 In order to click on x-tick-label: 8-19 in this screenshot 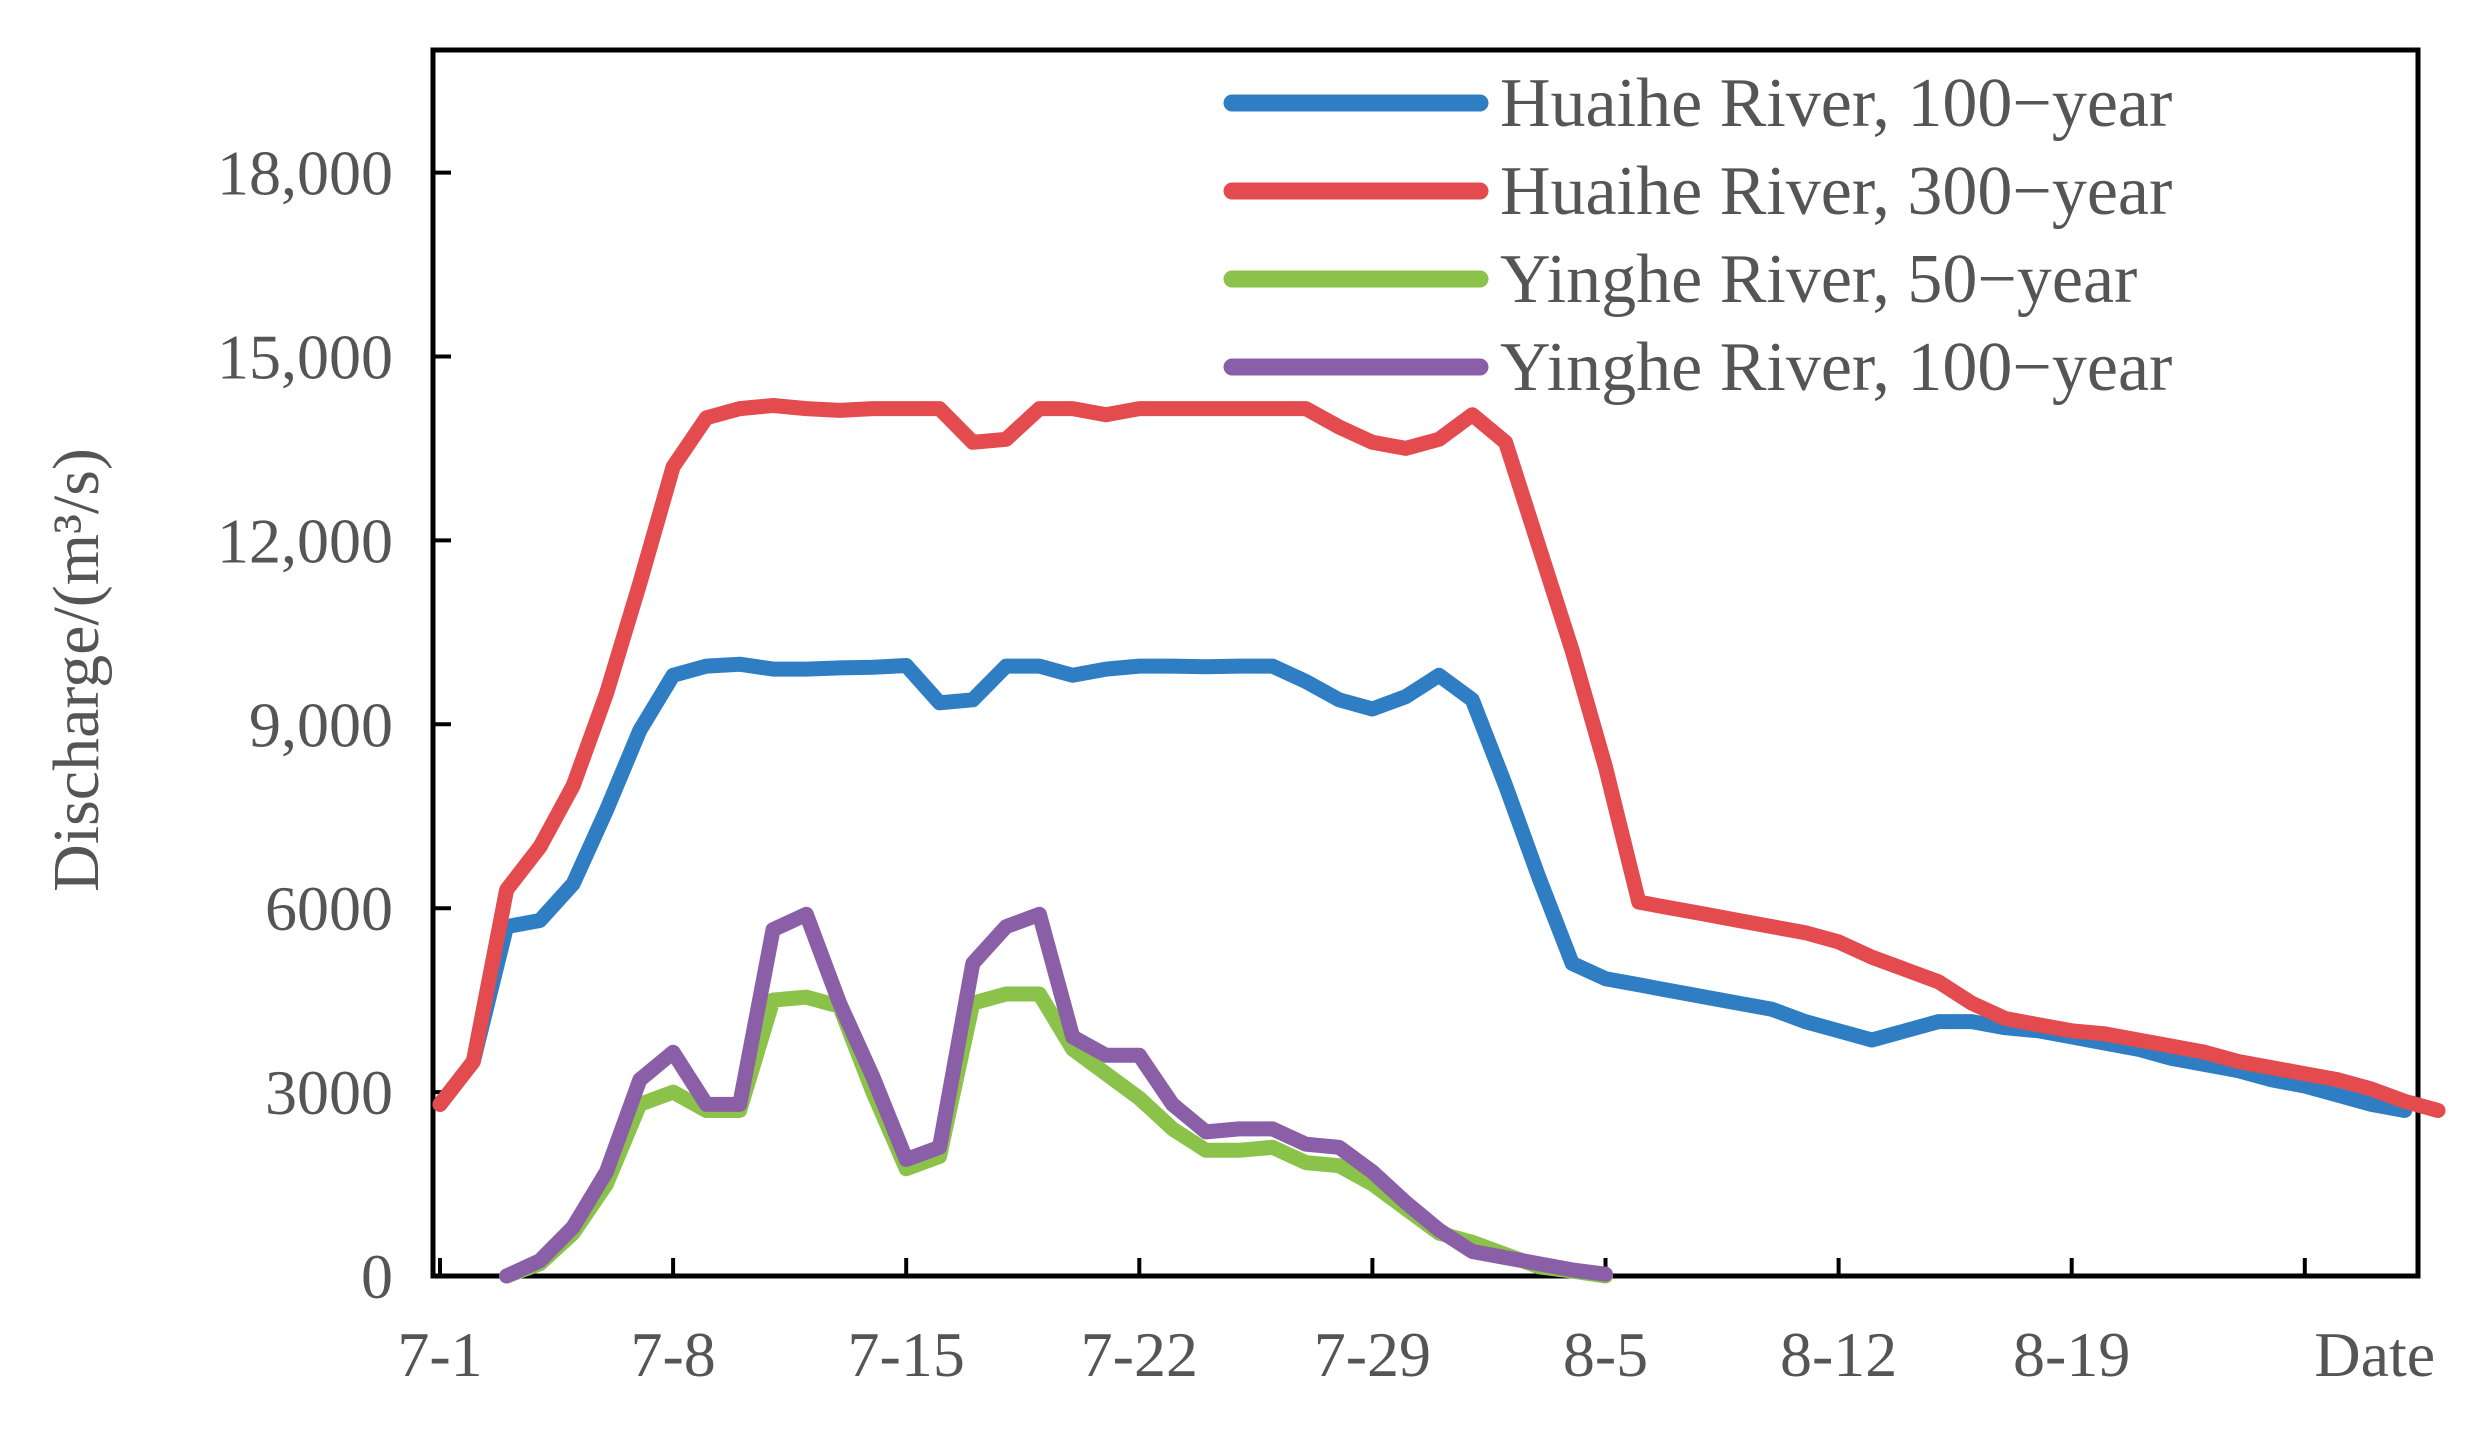, I will do `click(2071, 1354)`.